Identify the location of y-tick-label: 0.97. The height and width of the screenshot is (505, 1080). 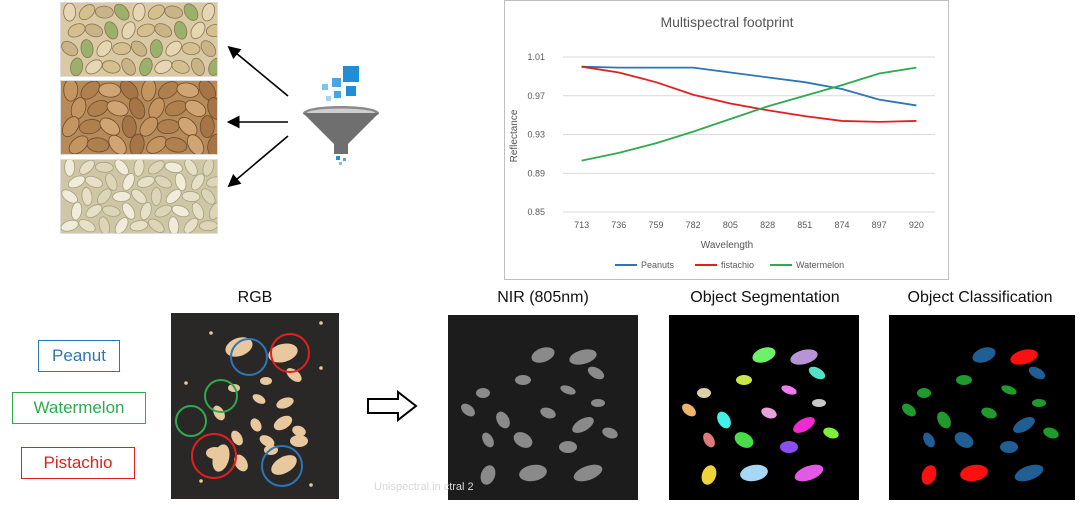
(536, 96).